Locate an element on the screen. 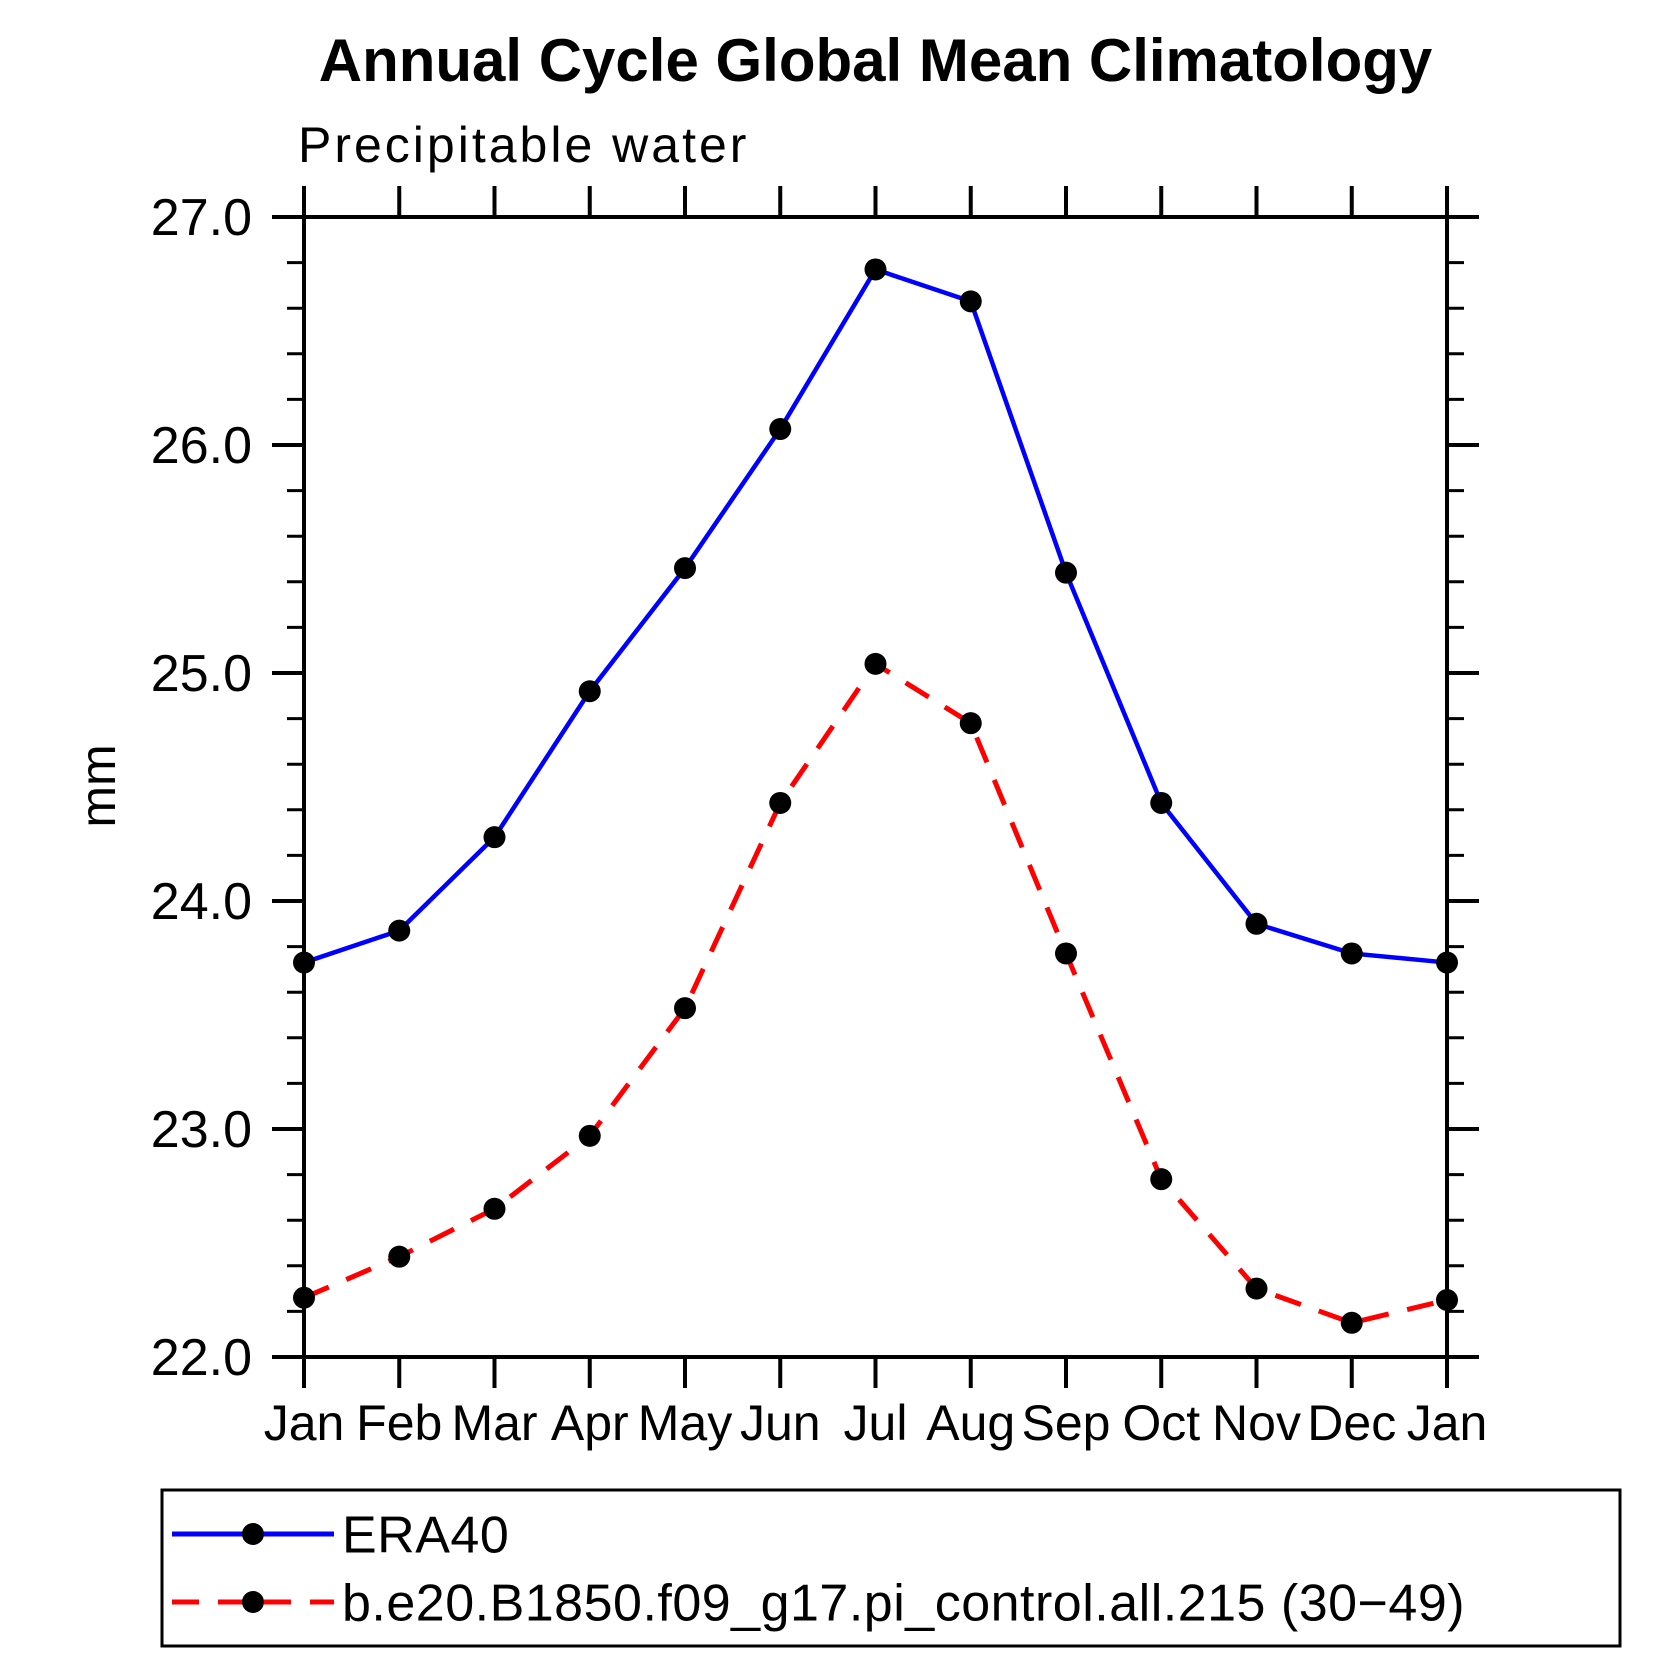 The image size is (1680, 1680). x-tick-label: May is located at coordinates (685, 1423).